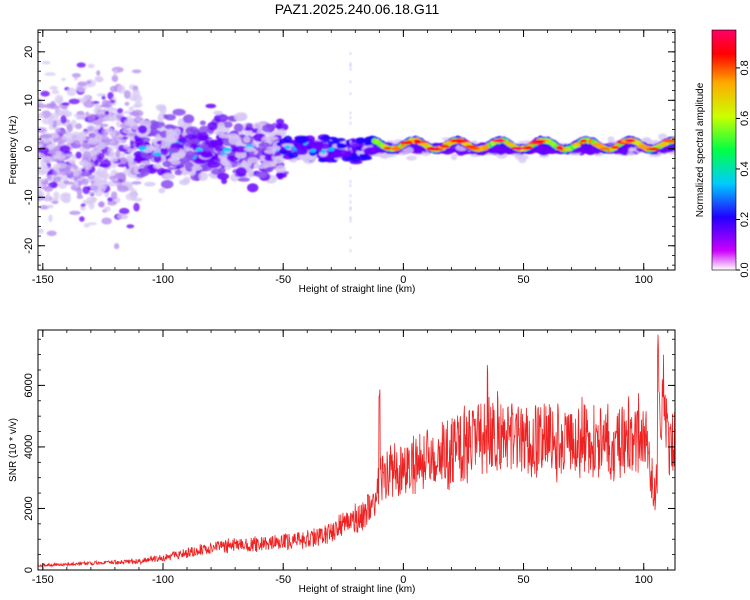  I want to click on colorbar, so click(724, 150).